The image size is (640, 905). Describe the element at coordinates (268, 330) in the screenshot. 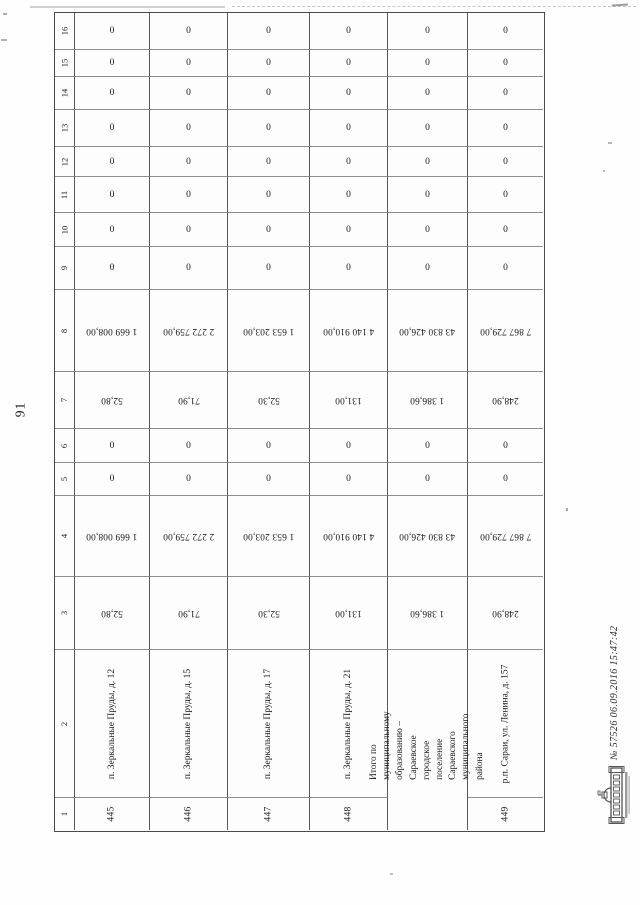

I see `amount-value: 1 653 203,00` at that location.